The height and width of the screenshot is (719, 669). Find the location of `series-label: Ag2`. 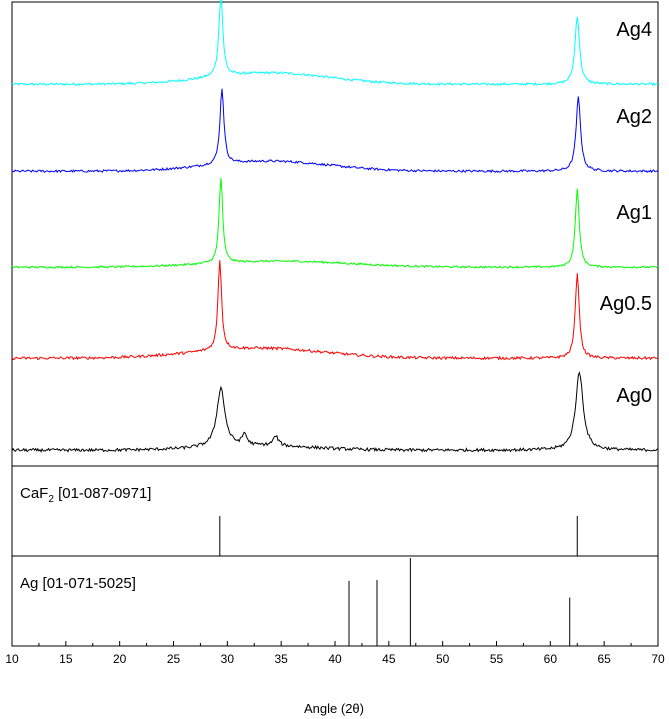

series-label: Ag2 is located at coordinates (634, 117).